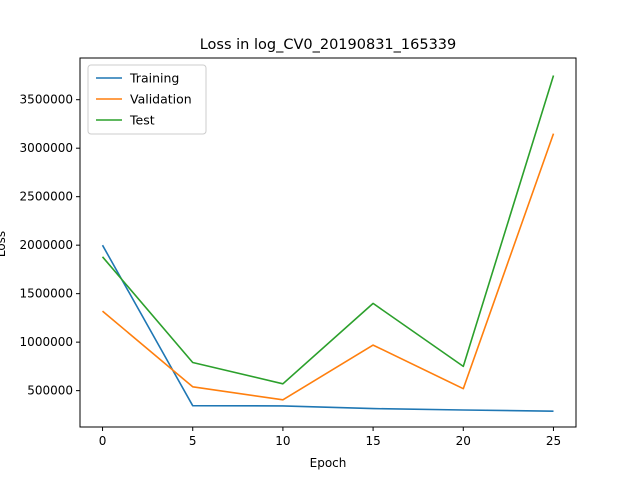 The image size is (640, 480). I want to click on legend: Training Validation Test, so click(147, 99).